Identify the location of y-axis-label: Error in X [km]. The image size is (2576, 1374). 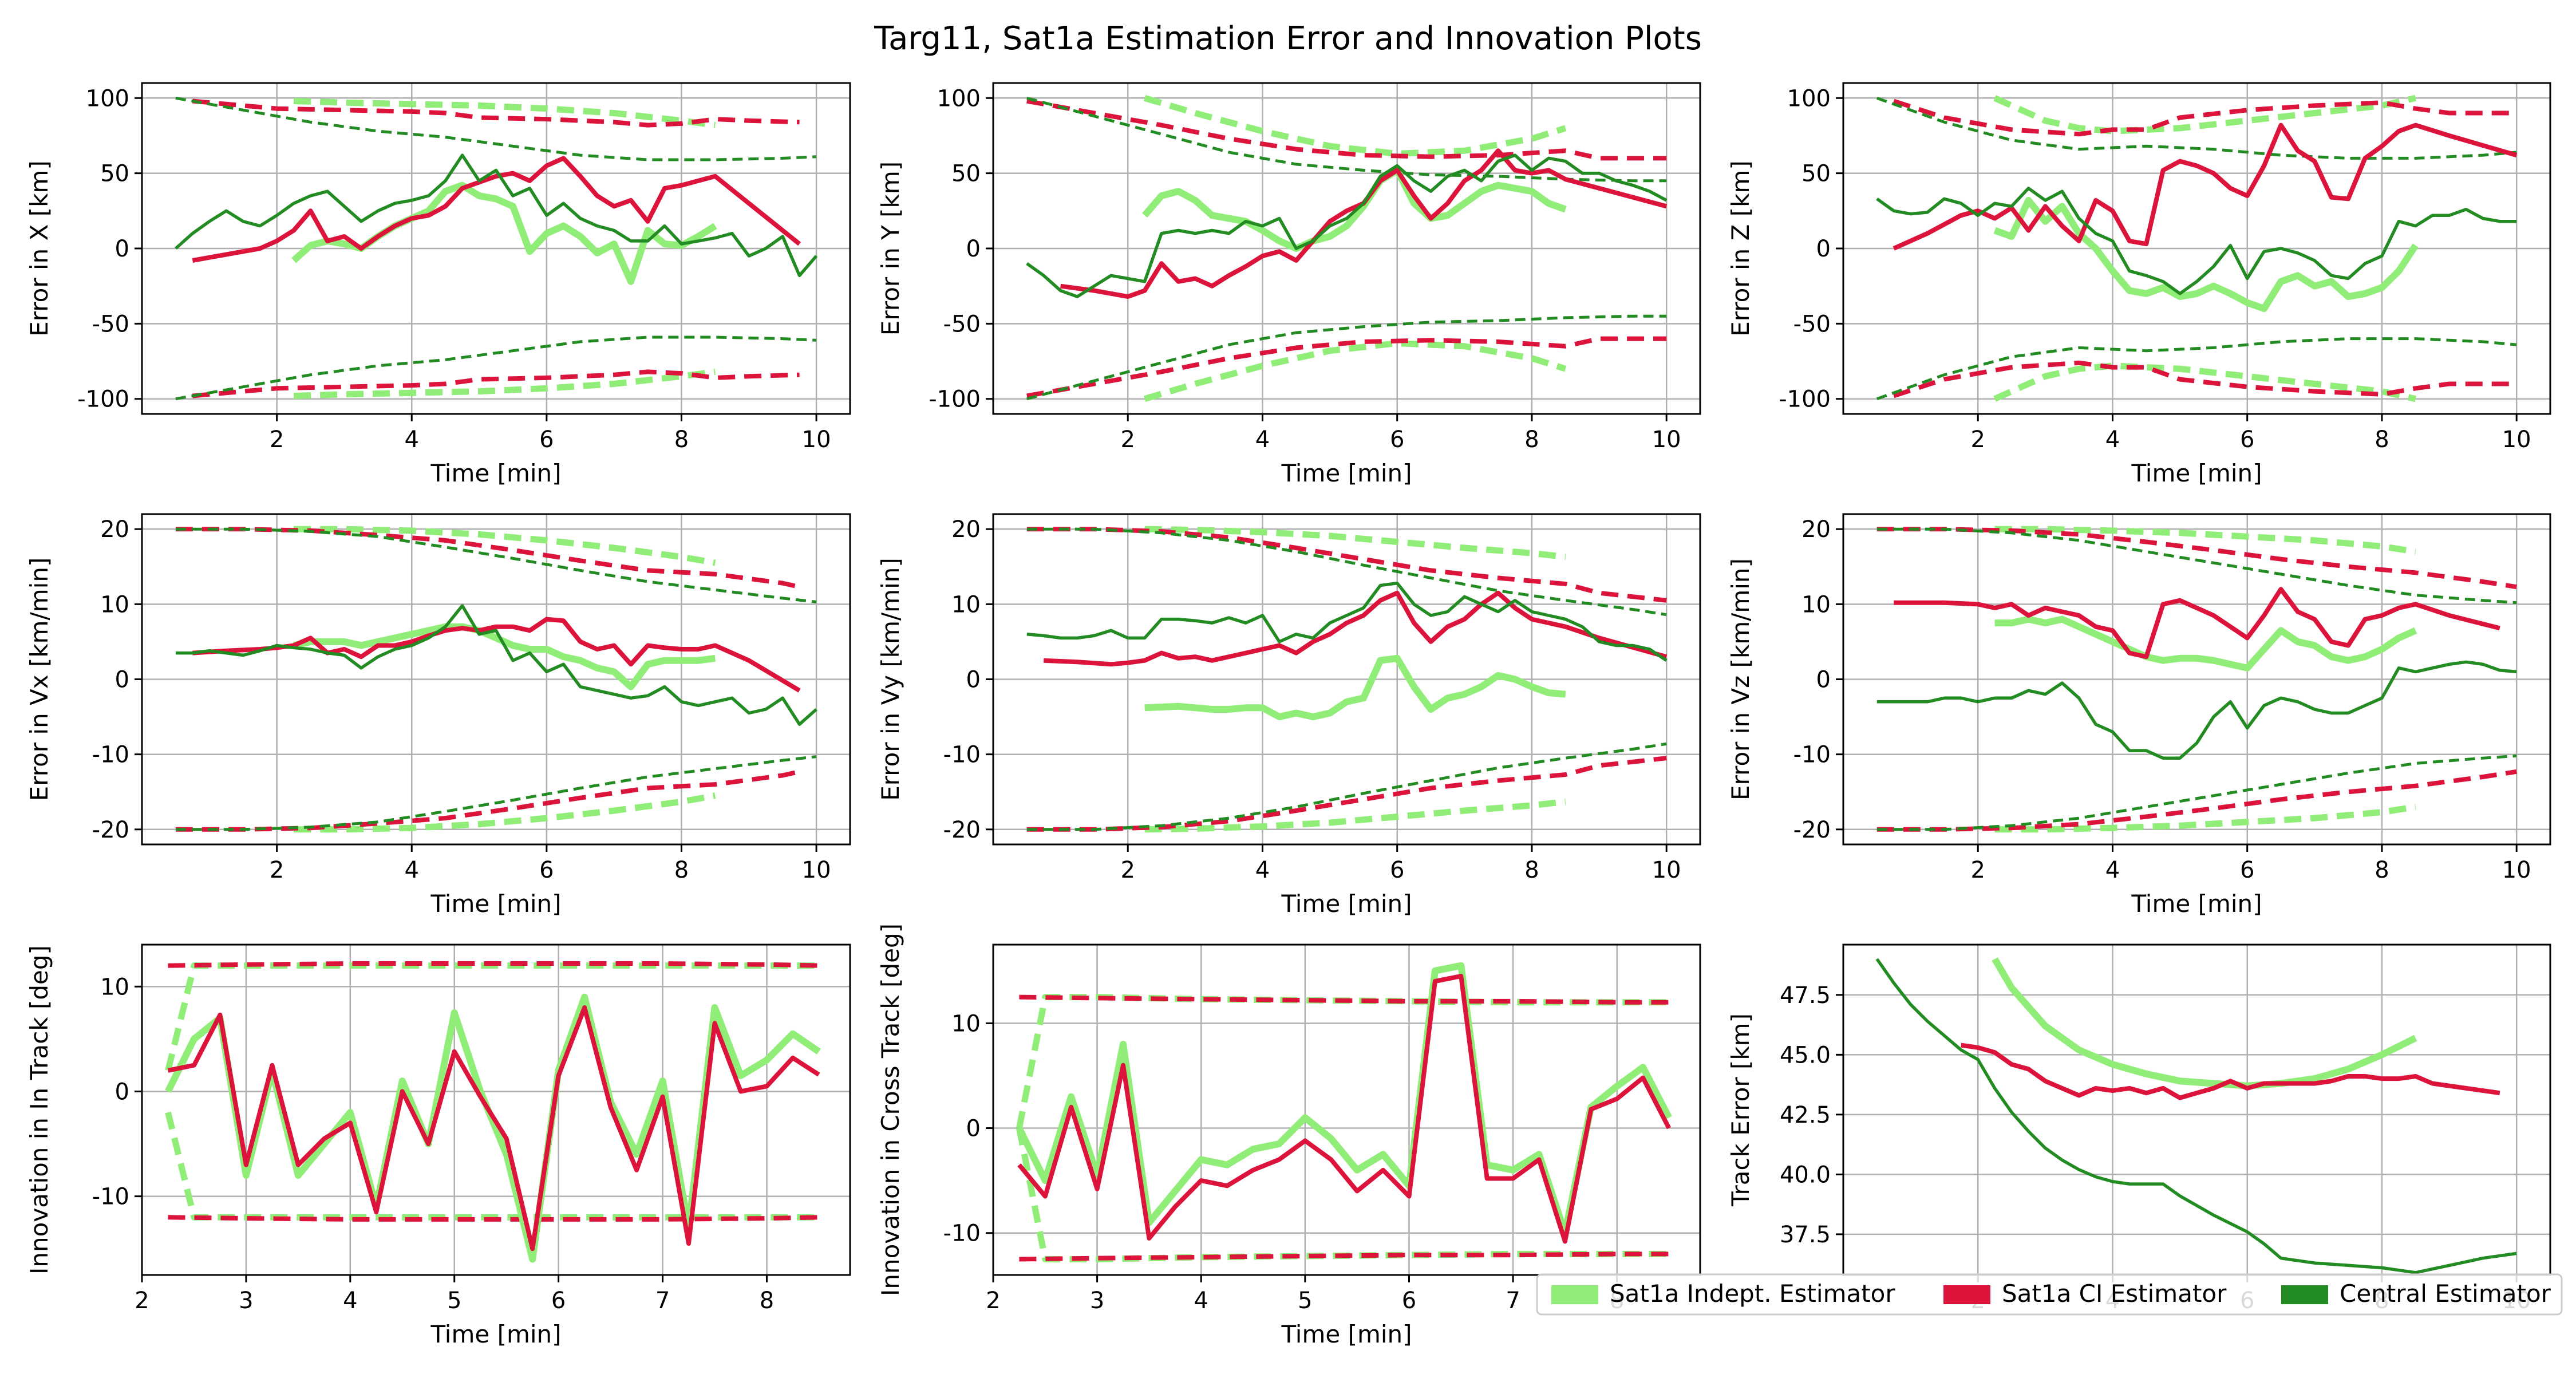
(39, 248).